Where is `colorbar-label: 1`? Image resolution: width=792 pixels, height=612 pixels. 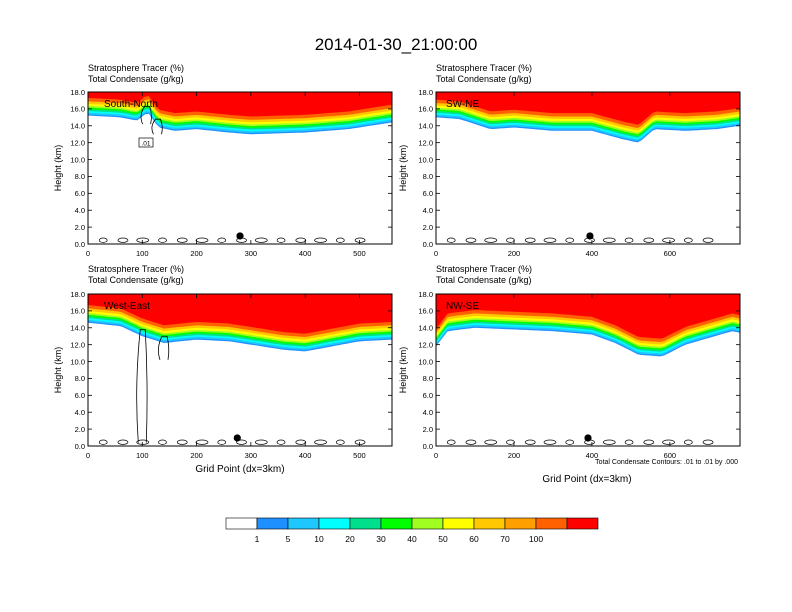
colorbar-label: 1 is located at coordinates (257, 539).